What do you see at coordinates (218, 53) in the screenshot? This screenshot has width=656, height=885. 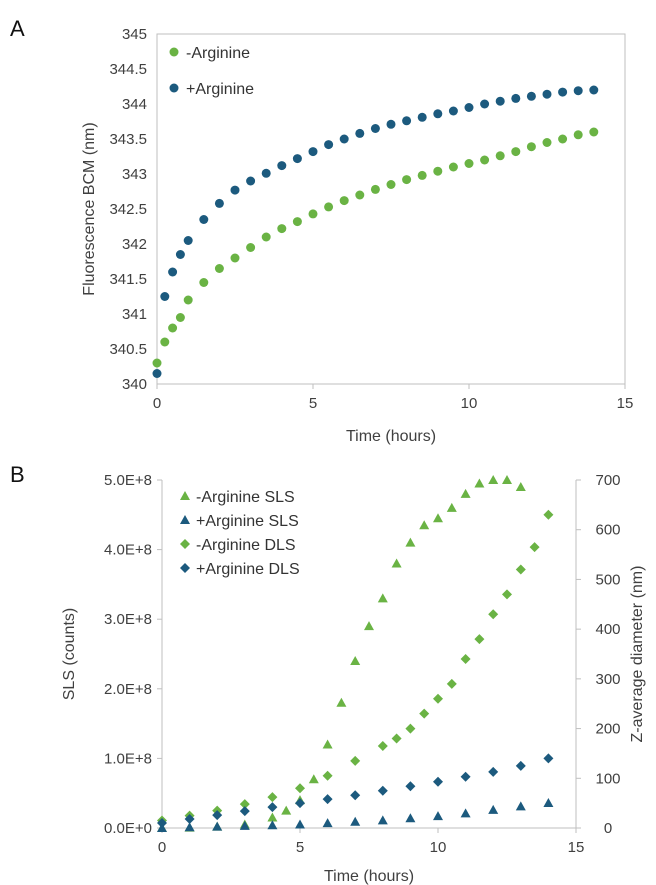 I see `legend-label: -Arginine` at bounding box center [218, 53].